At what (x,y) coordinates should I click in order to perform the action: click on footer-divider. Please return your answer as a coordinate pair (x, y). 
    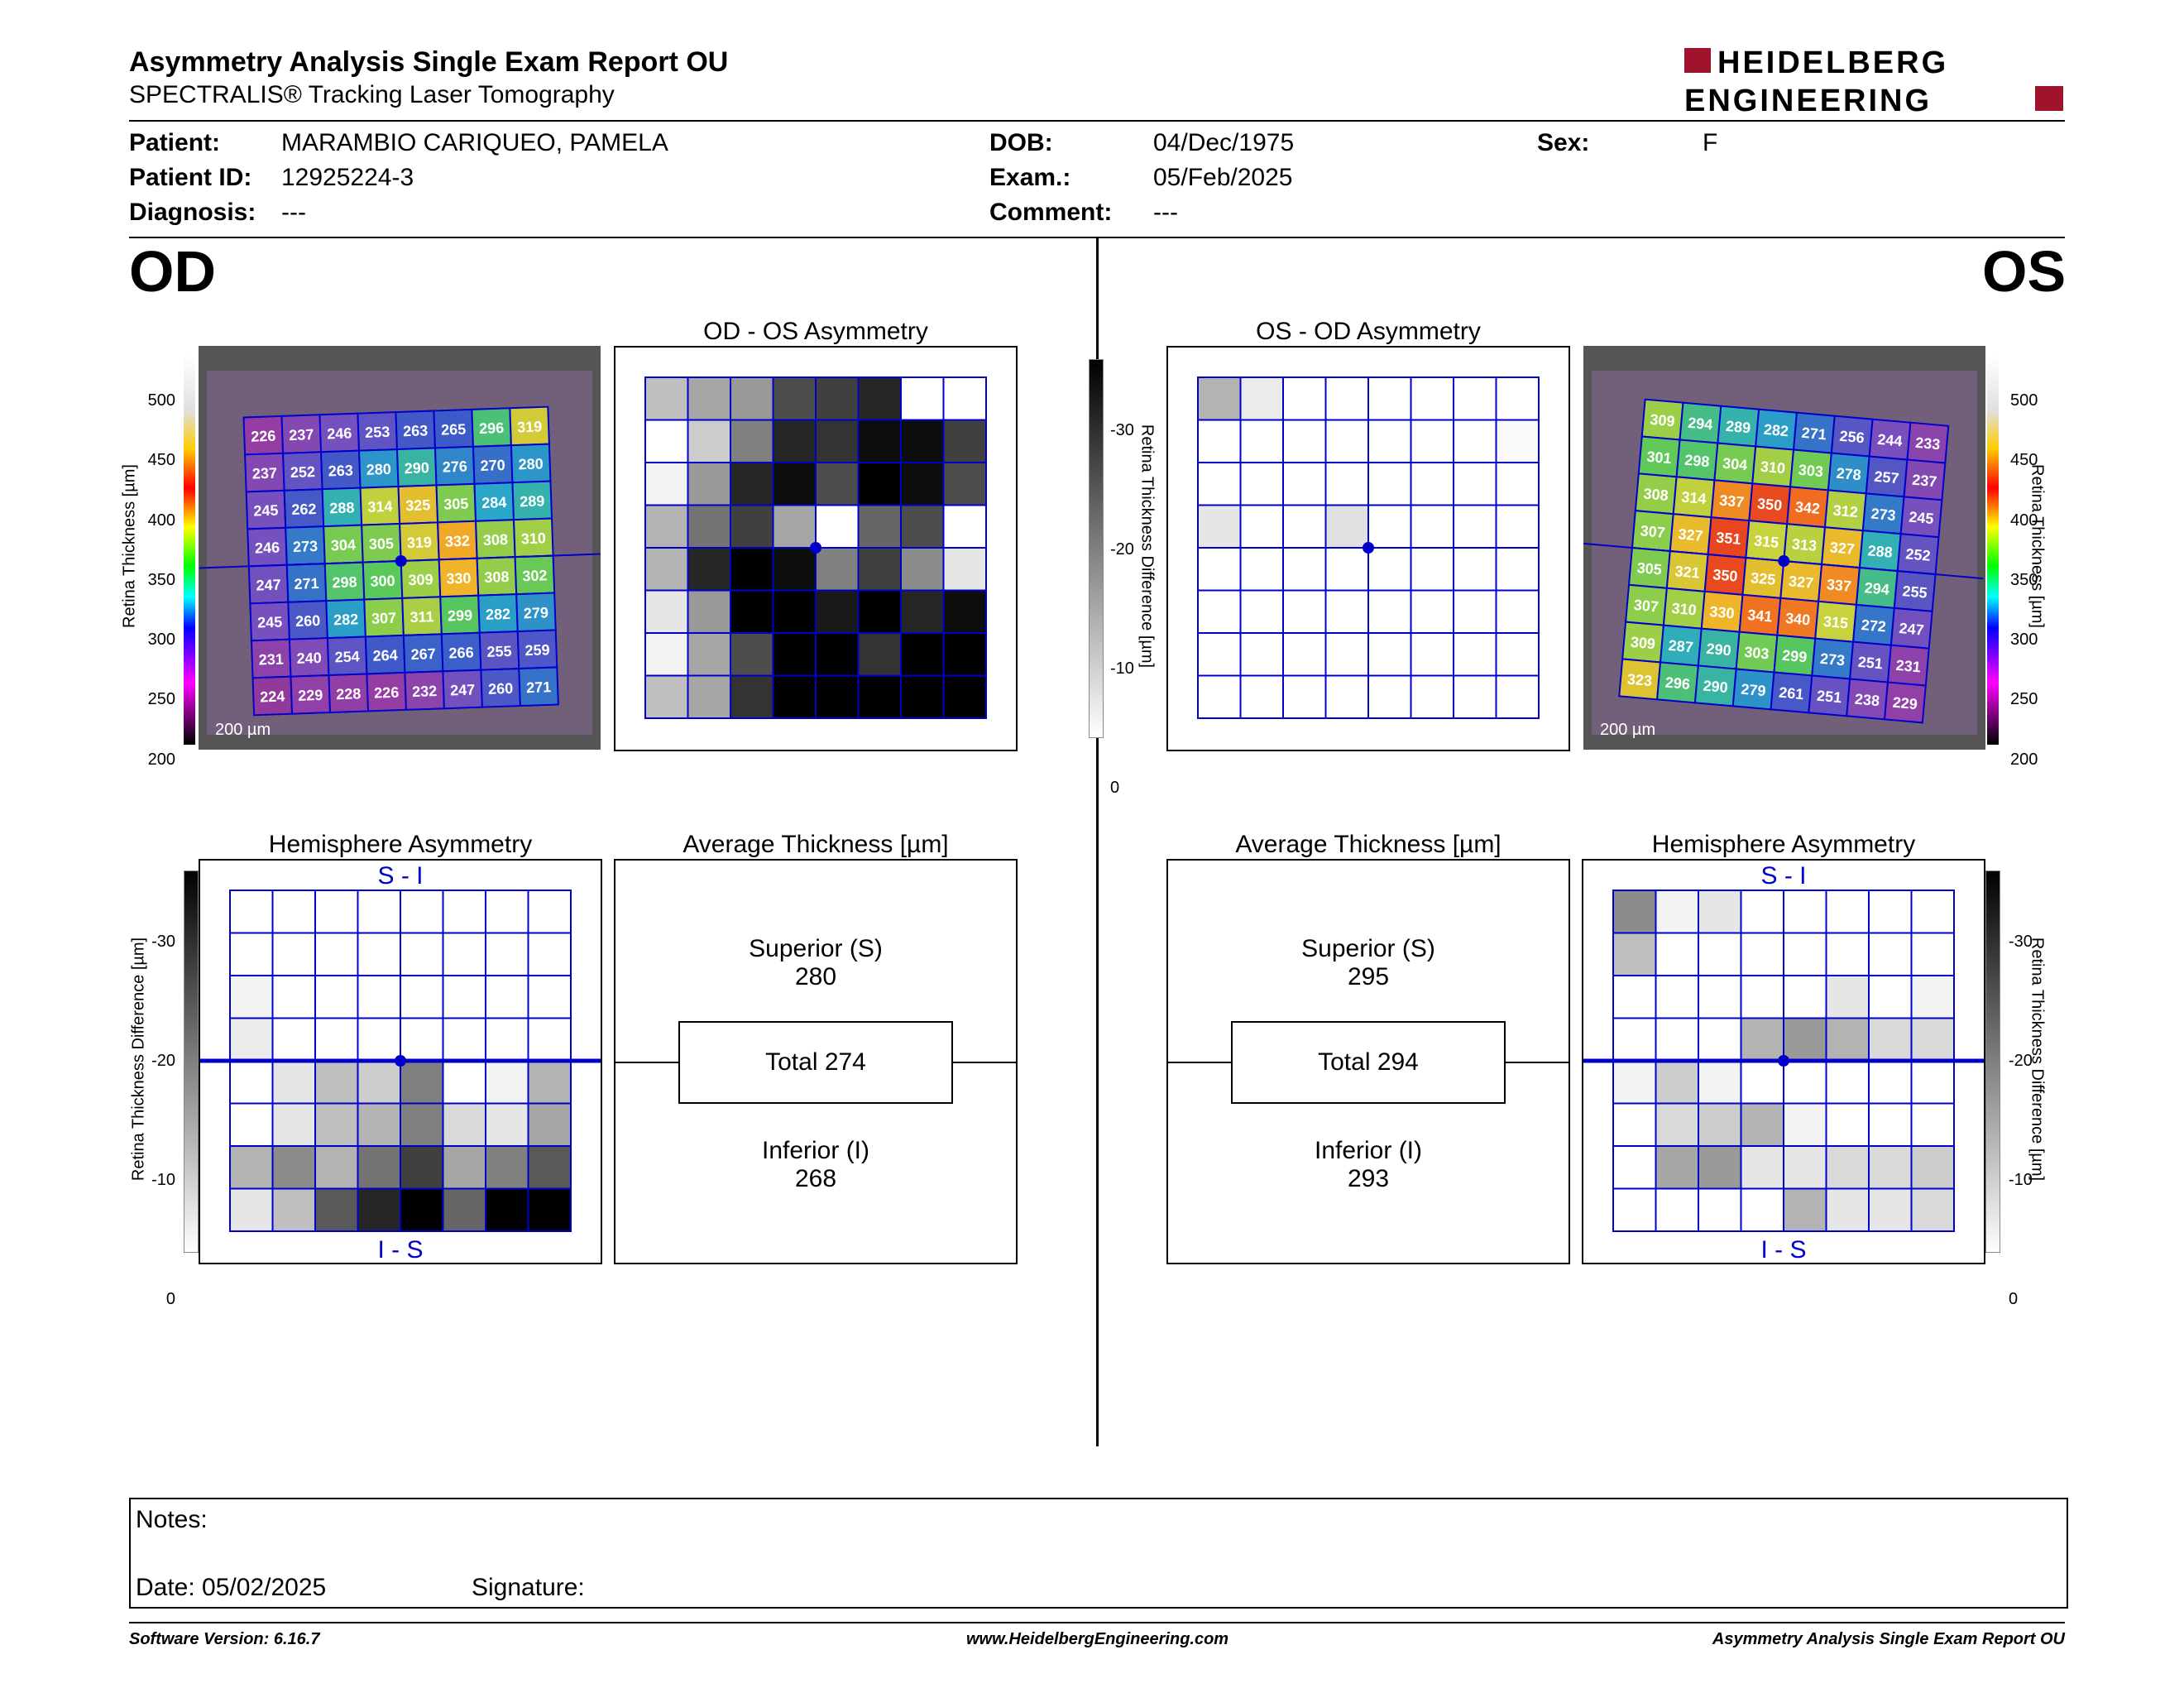
    Looking at the image, I should click on (1097, 1622).